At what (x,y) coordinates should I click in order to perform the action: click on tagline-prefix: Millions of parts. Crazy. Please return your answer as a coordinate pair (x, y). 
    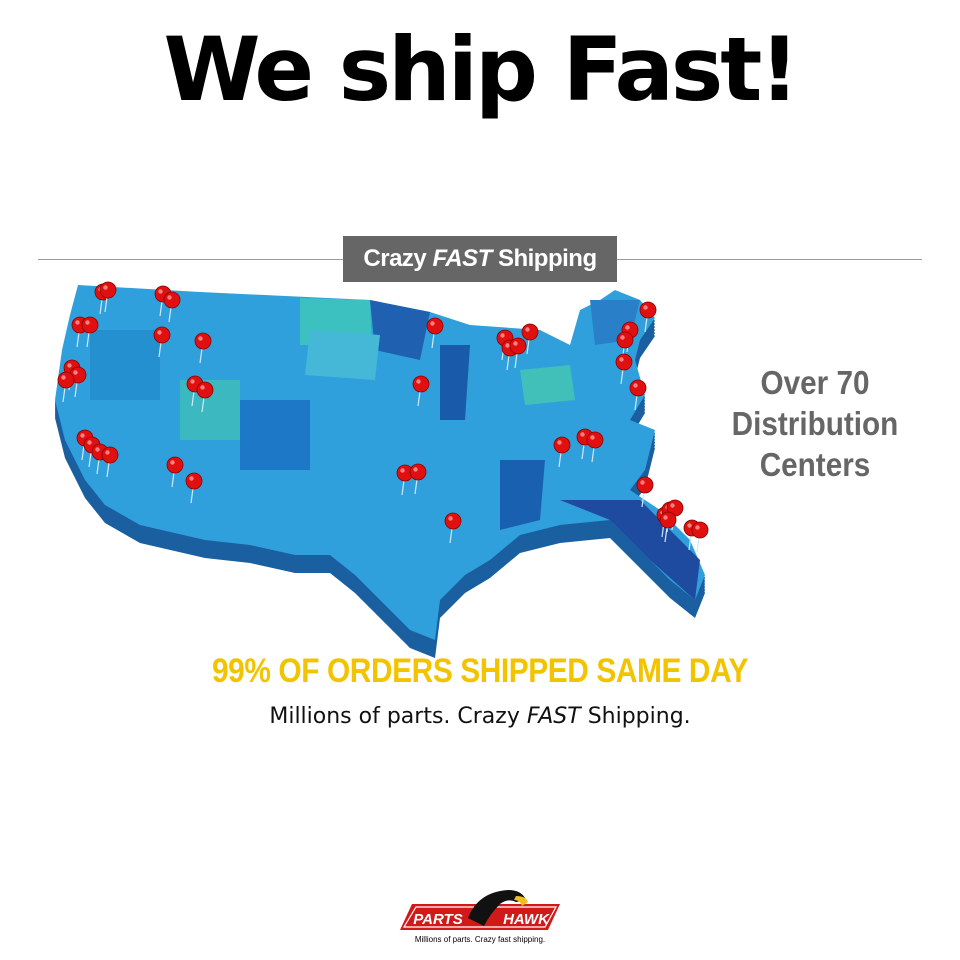
    Looking at the image, I should click on (394, 716).